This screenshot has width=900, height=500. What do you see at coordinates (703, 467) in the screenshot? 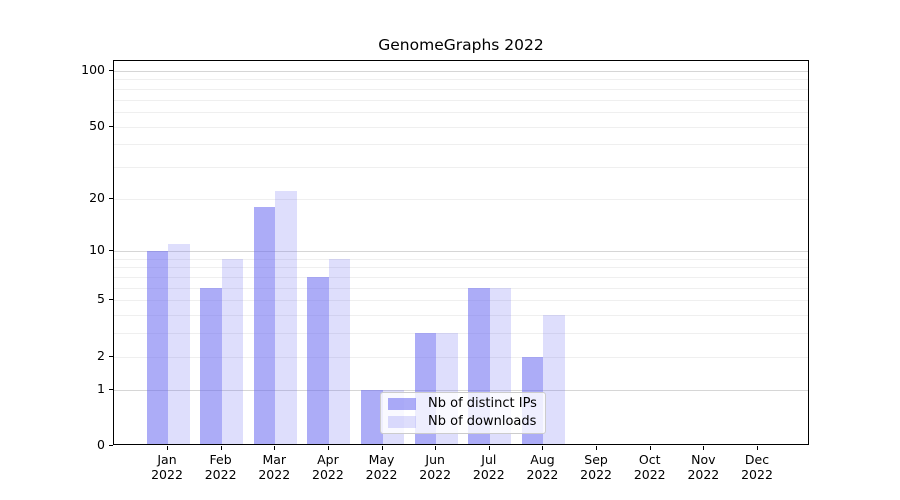
I see `x-tick-label: Nov 2022` at bounding box center [703, 467].